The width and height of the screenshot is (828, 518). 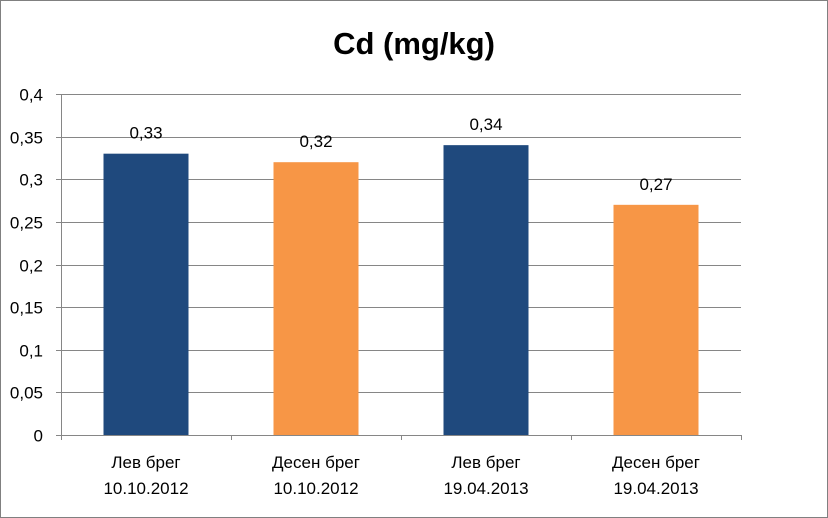 What do you see at coordinates (26, 393) in the screenshot?
I see `y-tick-label: 0,05` at bounding box center [26, 393].